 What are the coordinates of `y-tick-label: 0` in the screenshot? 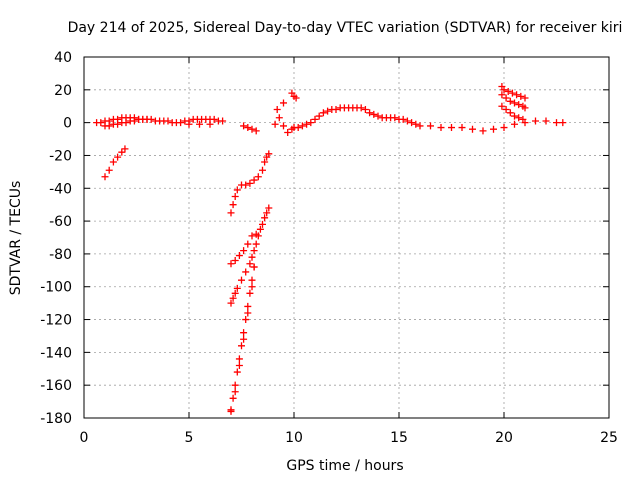 It's located at (67, 124).